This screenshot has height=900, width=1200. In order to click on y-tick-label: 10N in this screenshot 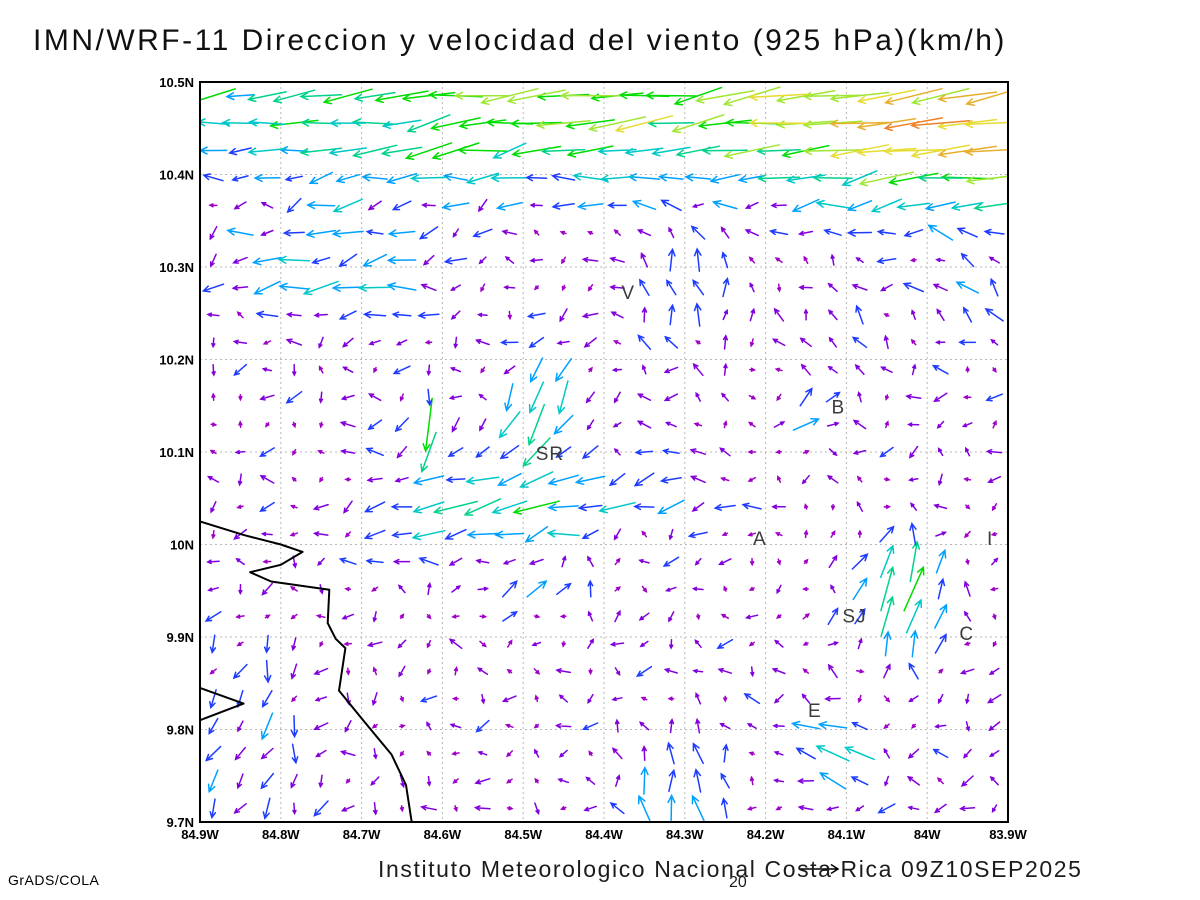, I will do `click(182, 545)`.